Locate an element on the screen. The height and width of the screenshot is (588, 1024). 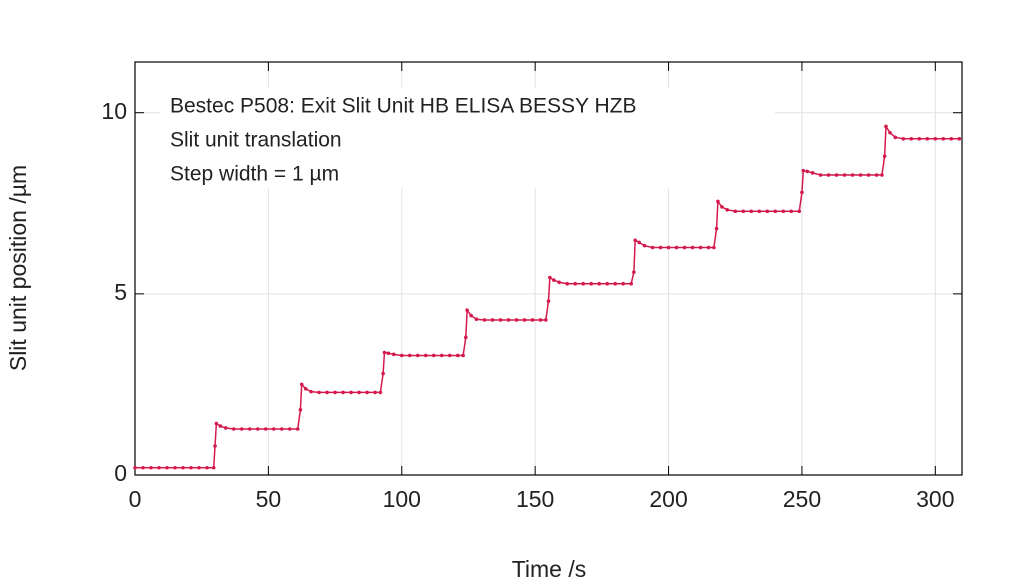
x-tick-label: 100 is located at coordinates (402, 499).